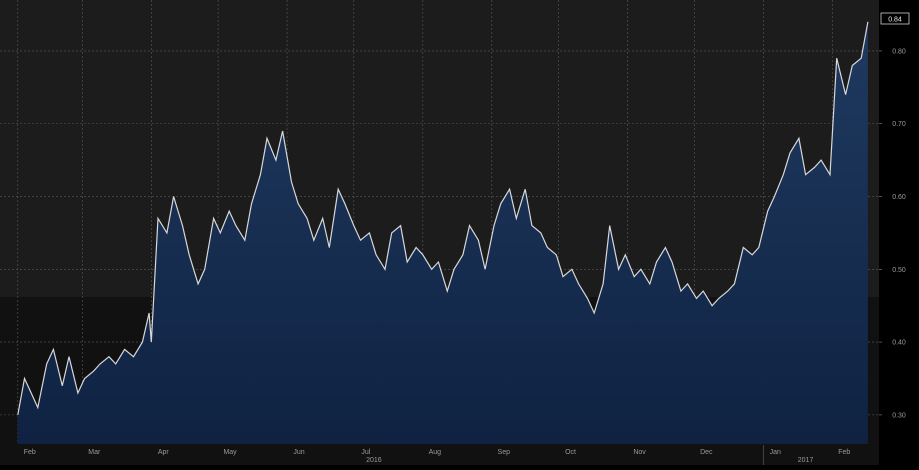  I want to click on y-tick-label: 0.80, so click(899, 51).